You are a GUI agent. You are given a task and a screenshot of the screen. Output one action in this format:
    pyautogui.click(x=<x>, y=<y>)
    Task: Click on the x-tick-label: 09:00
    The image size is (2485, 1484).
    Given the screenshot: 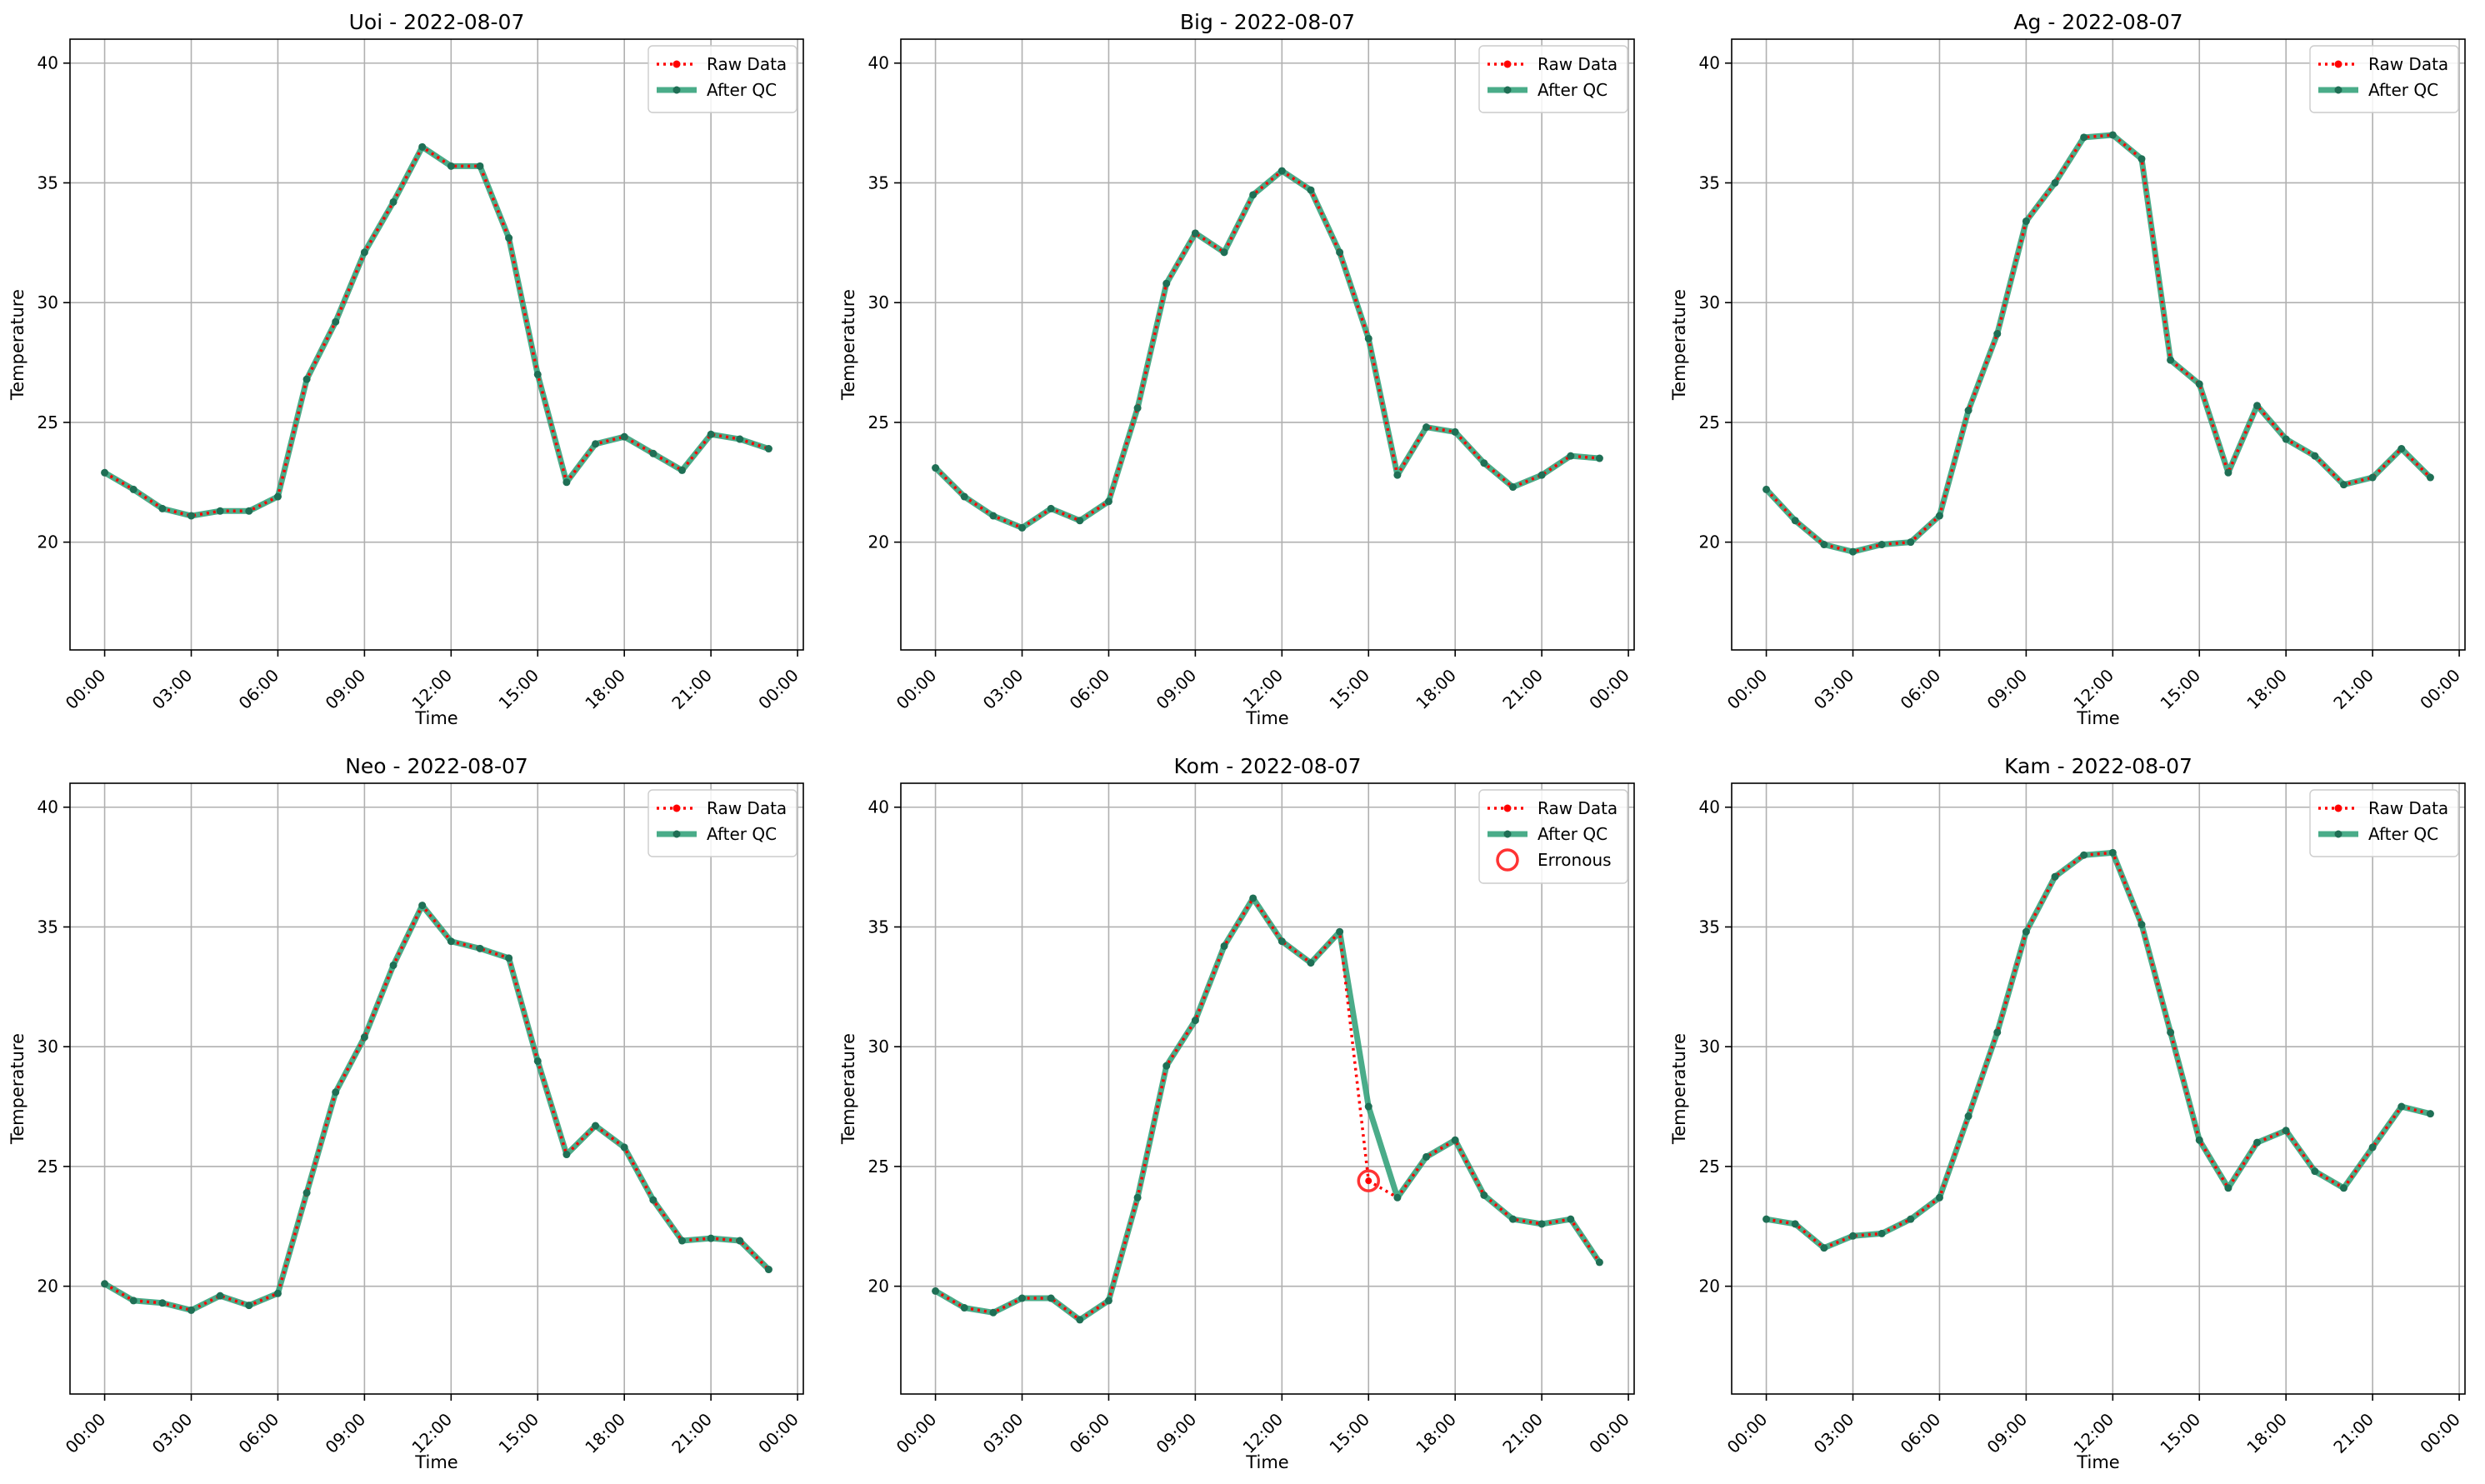 What is the action you would take?
    pyautogui.click(x=346, y=1433)
    